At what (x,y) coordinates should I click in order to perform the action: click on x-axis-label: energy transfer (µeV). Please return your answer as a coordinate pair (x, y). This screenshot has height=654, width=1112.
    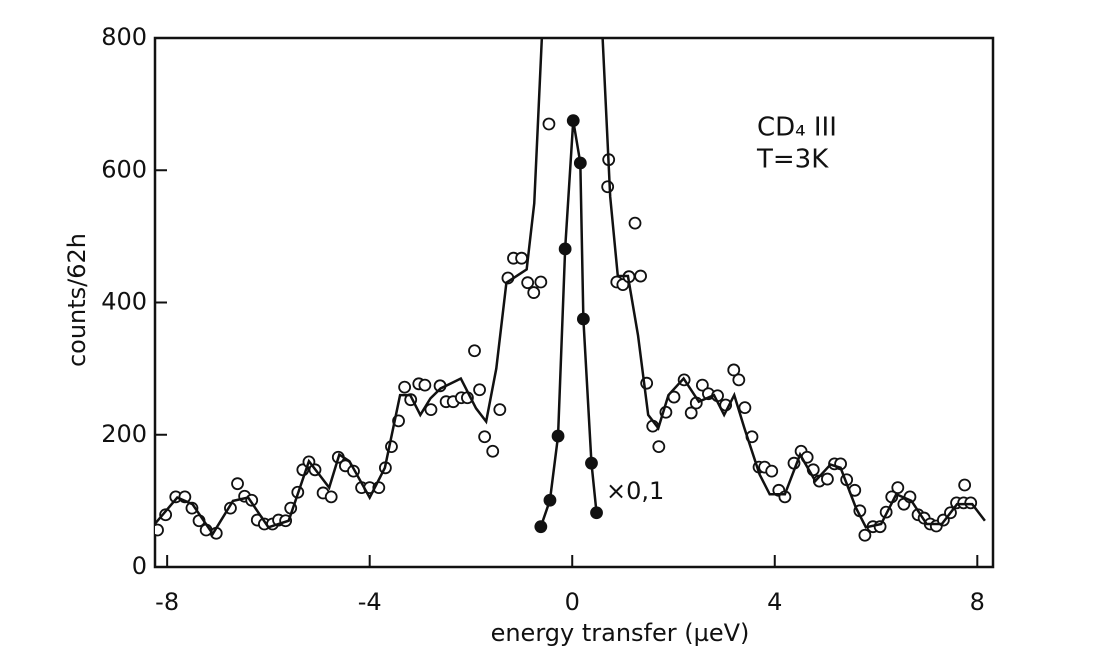
    Looking at the image, I should click on (620, 633).